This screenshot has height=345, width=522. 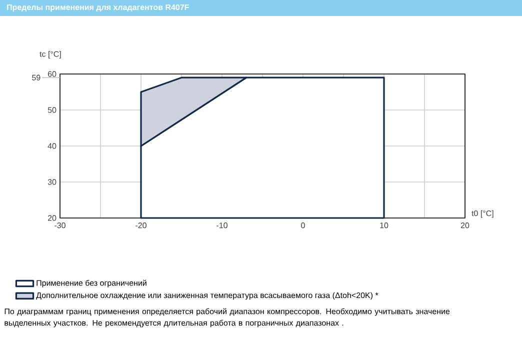 What do you see at coordinates (141, 225) in the screenshot?
I see `x-tick-label: -20` at bounding box center [141, 225].